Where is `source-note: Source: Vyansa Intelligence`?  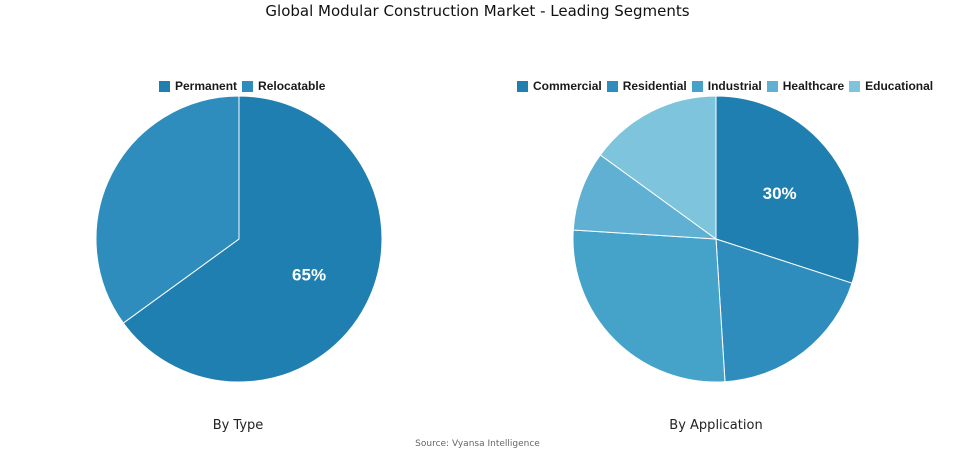 source-note: Source: Vyansa Intelligence is located at coordinates (477, 444).